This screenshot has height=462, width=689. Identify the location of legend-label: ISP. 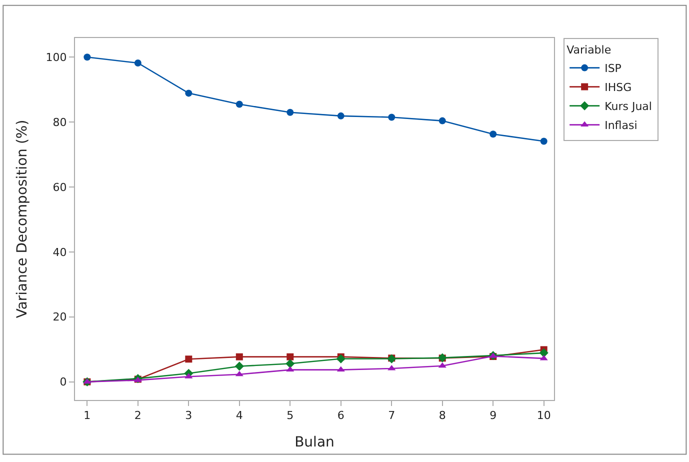
(613, 69).